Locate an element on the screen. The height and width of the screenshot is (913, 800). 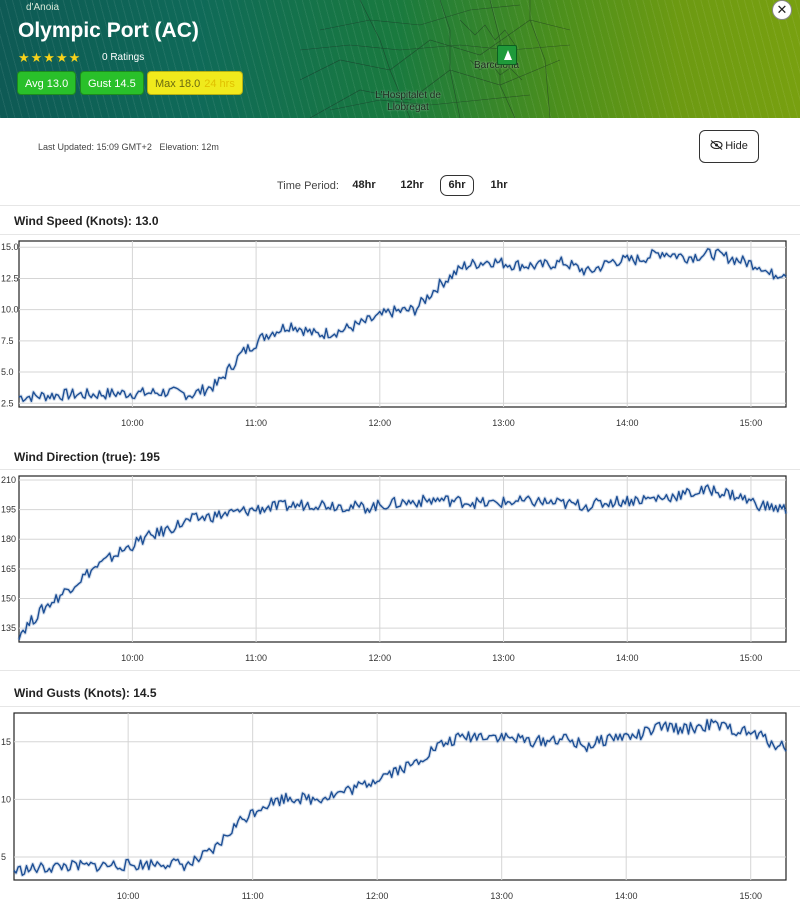
period-1hr-button: 1hr is located at coordinates (499, 185).